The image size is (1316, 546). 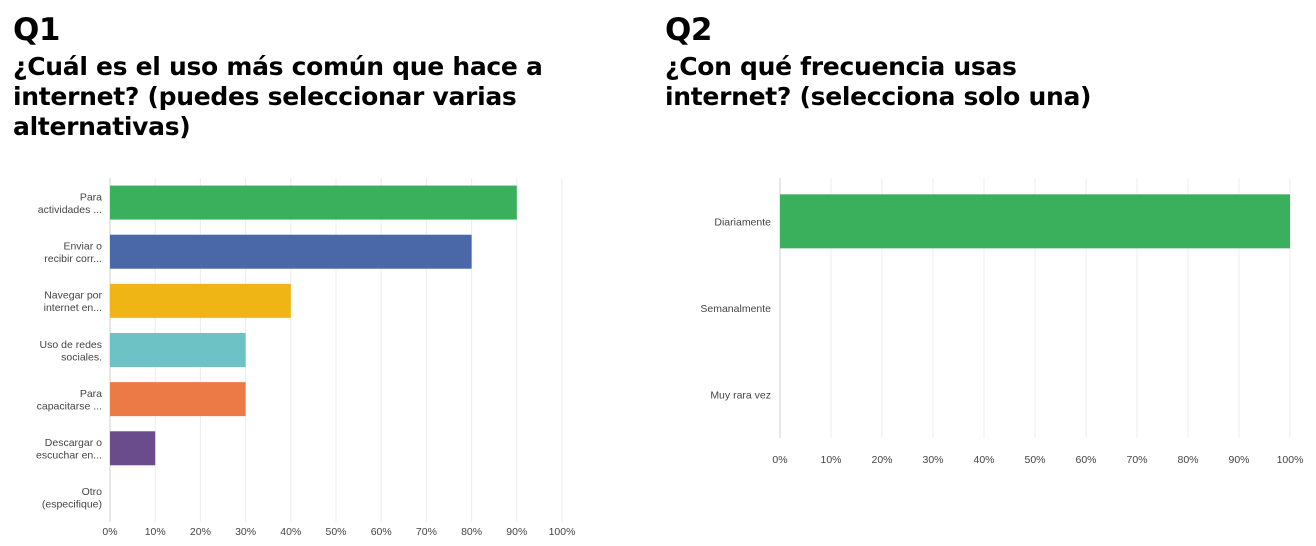 What do you see at coordinates (932, 460) in the screenshot?
I see `q2-tick-label: 30%` at bounding box center [932, 460].